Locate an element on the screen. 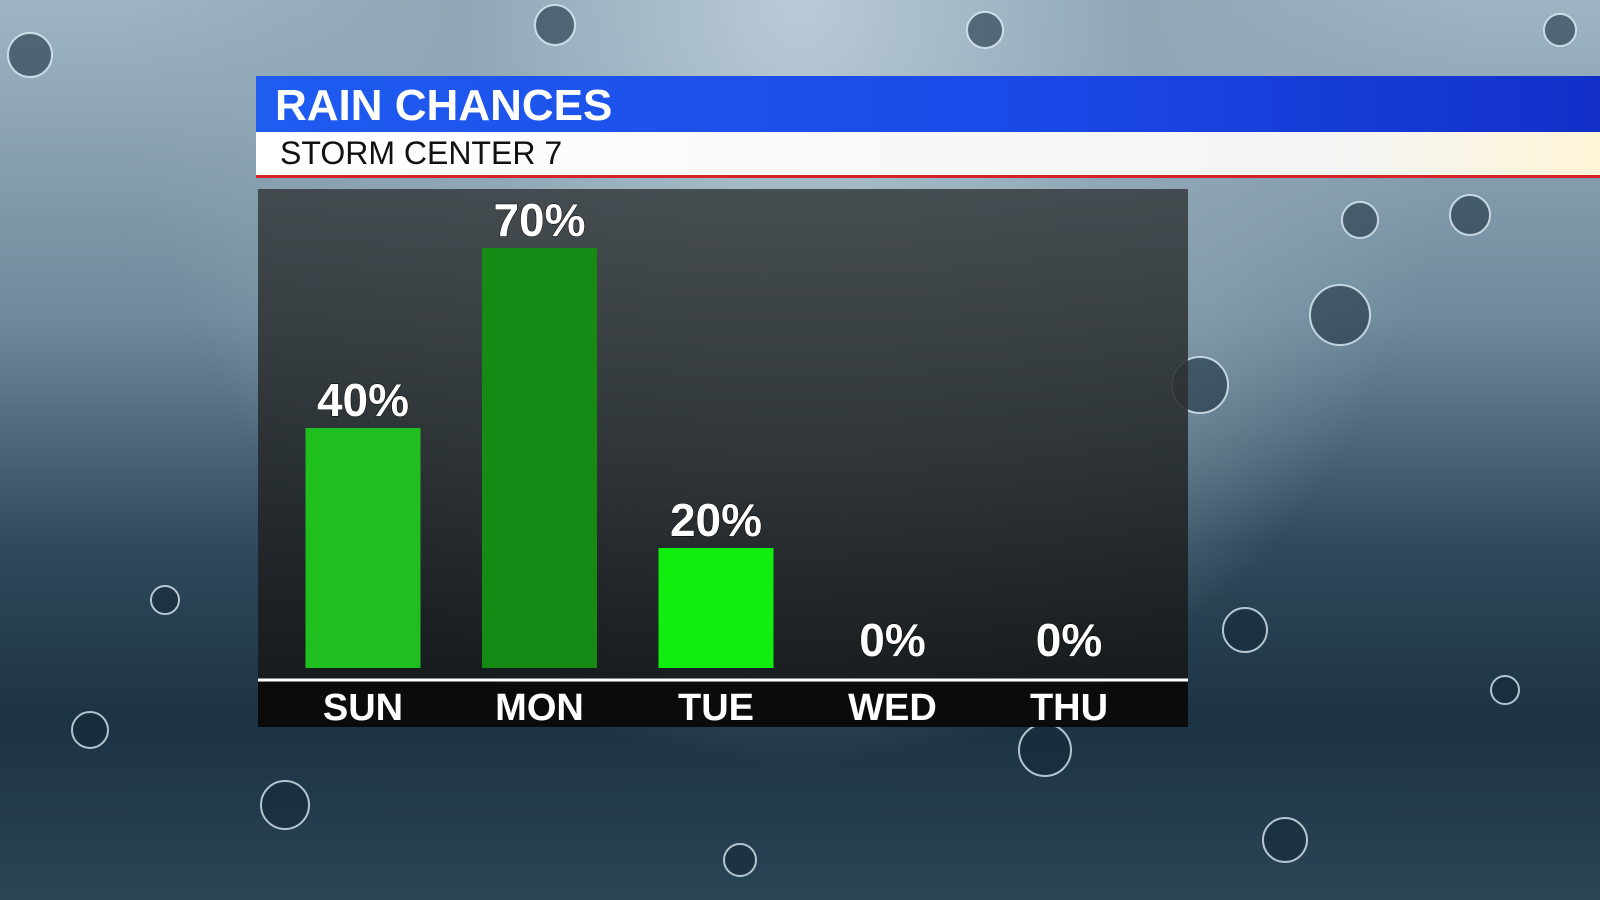 This screenshot has height=900, width=1600. value-label: 40% is located at coordinates (363, 400).